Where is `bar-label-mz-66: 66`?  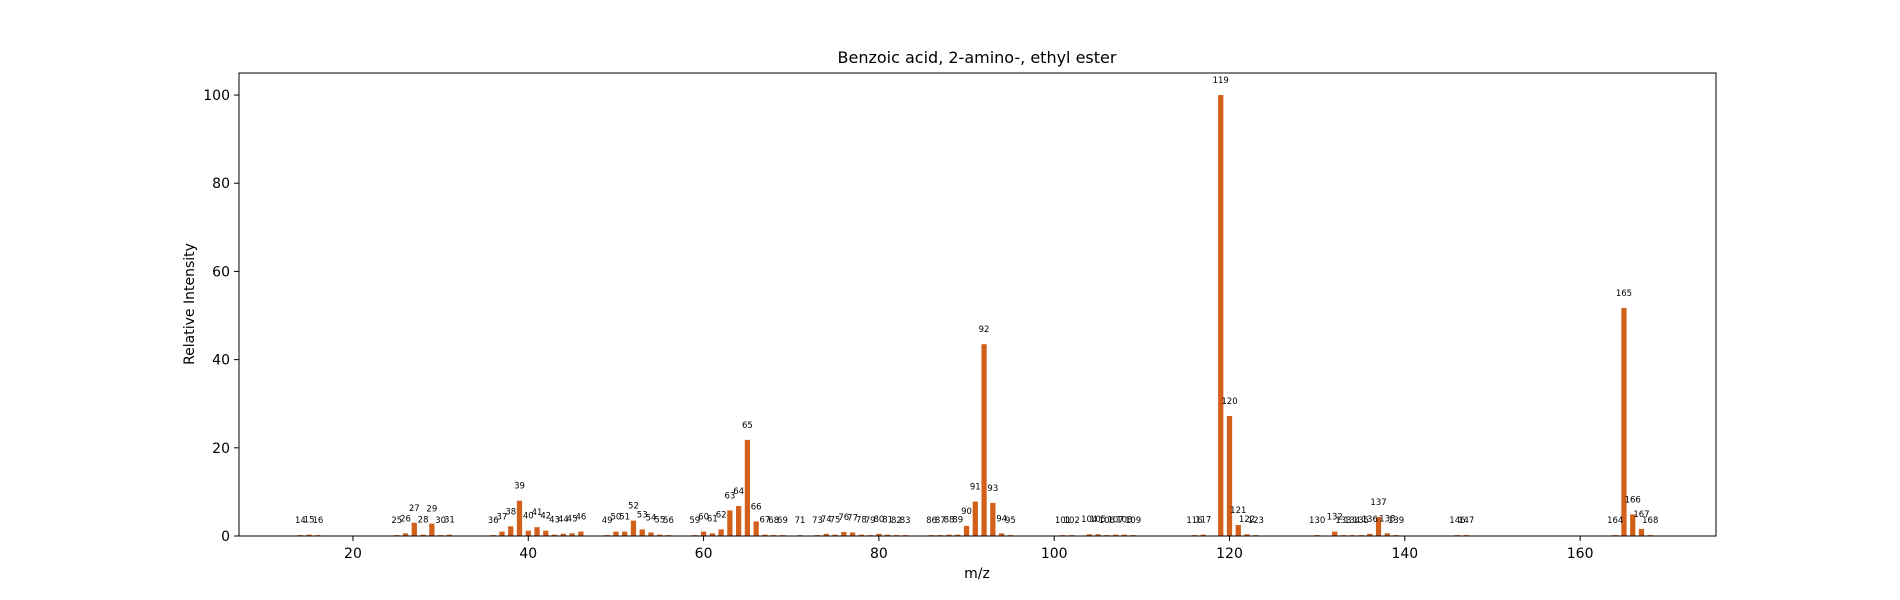
bar-label-mz-66: 66 is located at coordinates (756, 507).